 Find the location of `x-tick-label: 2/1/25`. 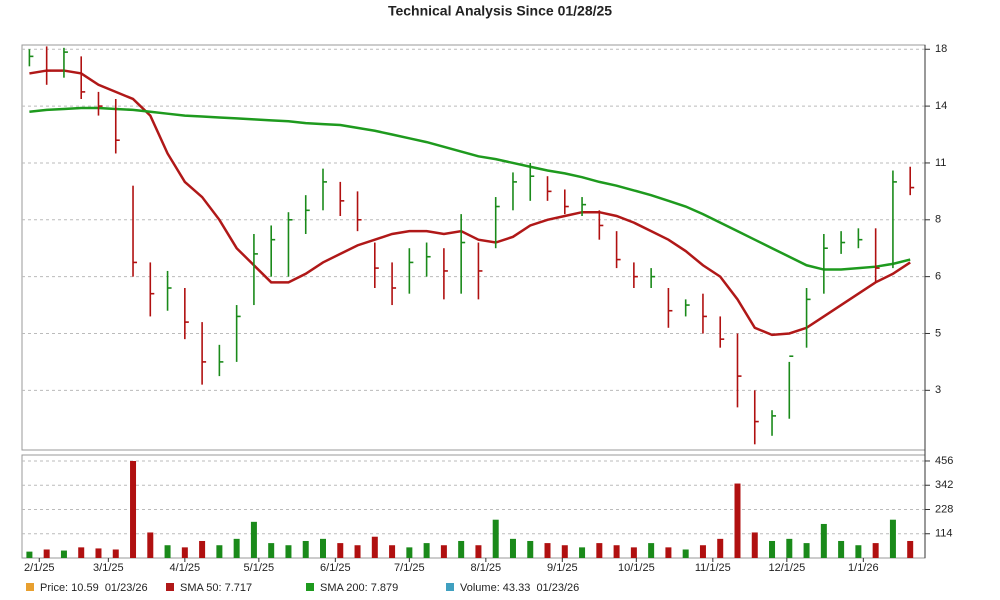

x-tick-label: 2/1/25 is located at coordinates (39, 568).